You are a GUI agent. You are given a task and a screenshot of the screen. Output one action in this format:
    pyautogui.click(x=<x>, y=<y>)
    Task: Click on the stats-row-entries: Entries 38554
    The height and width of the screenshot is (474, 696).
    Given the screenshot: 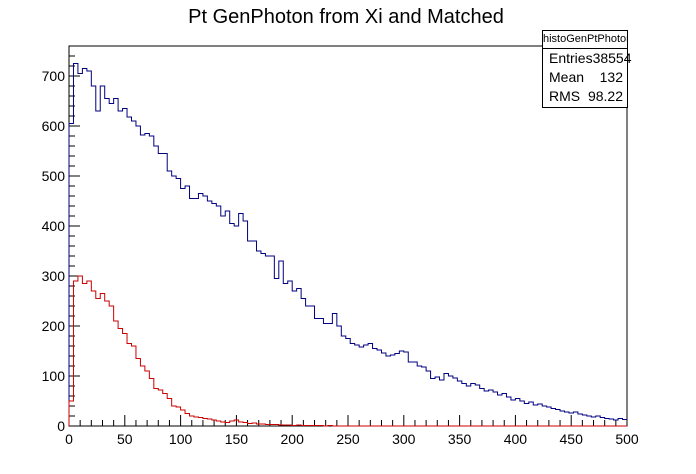 What is the action you would take?
    pyautogui.click(x=587, y=58)
    